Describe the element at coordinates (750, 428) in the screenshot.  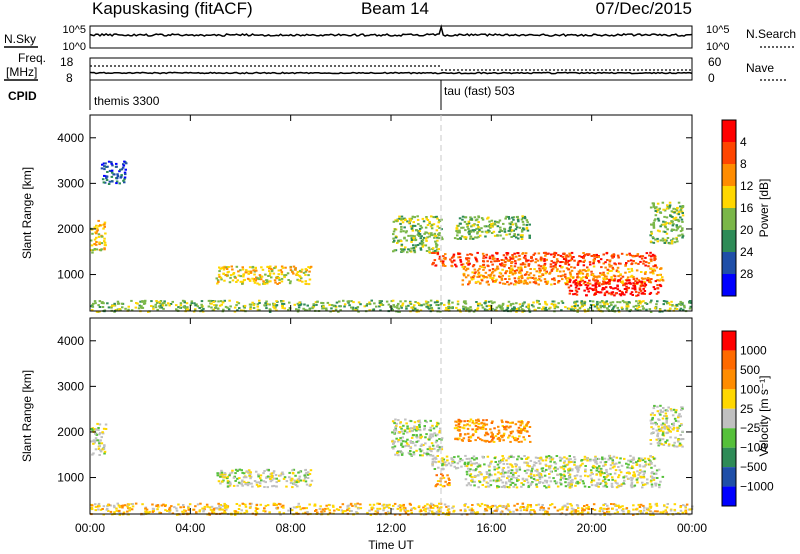
I see `vel-colorbar-tick: −25` at that location.